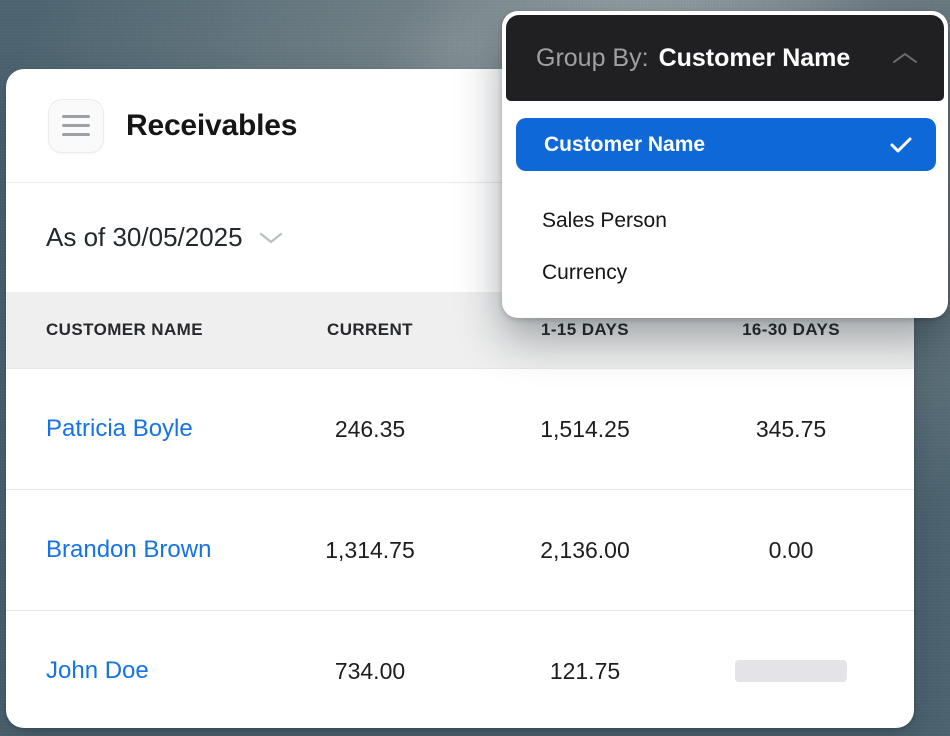  What do you see at coordinates (119, 428) in the screenshot?
I see `customer-link: Patricia Boyle` at bounding box center [119, 428].